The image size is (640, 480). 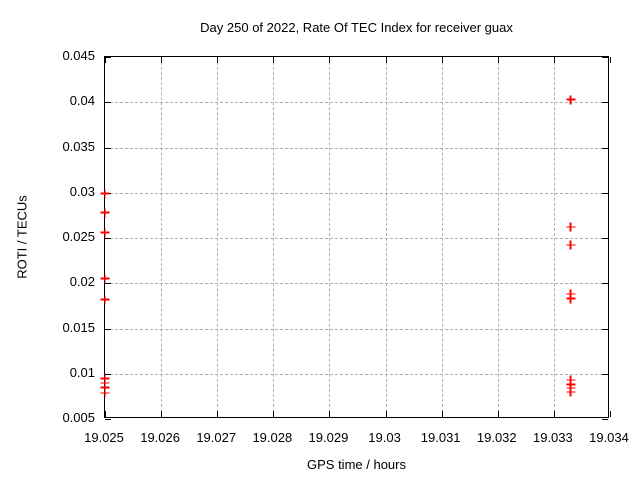 What do you see at coordinates (552, 437) in the screenshot?
I see `x-tick-label: 19.033` at bounding box center [552, 437].